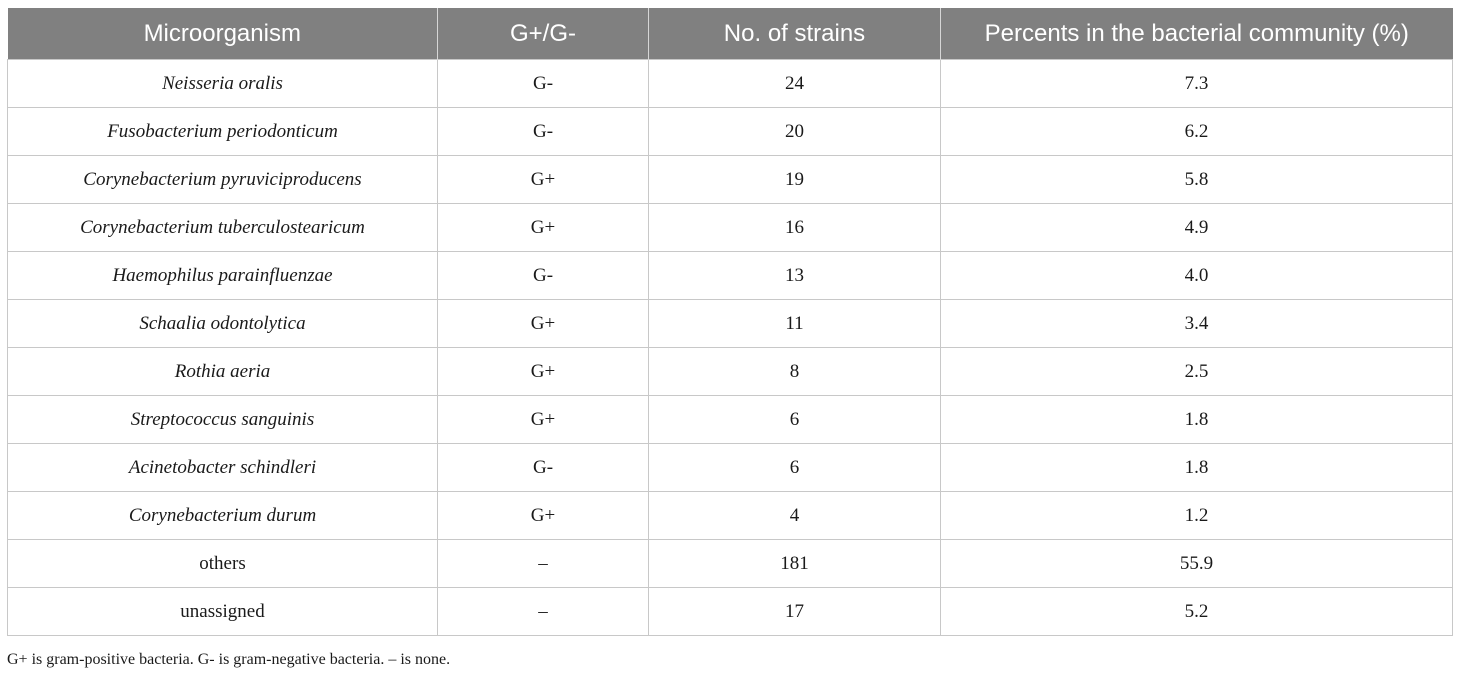 The width and height of the screenshot is (1460, 677). What do you see at coordinates (222, 179) in the screenshot?
I see `cell-microorganism: Corynebacterium pyruviciproducens` at bounding box center [222, 179].